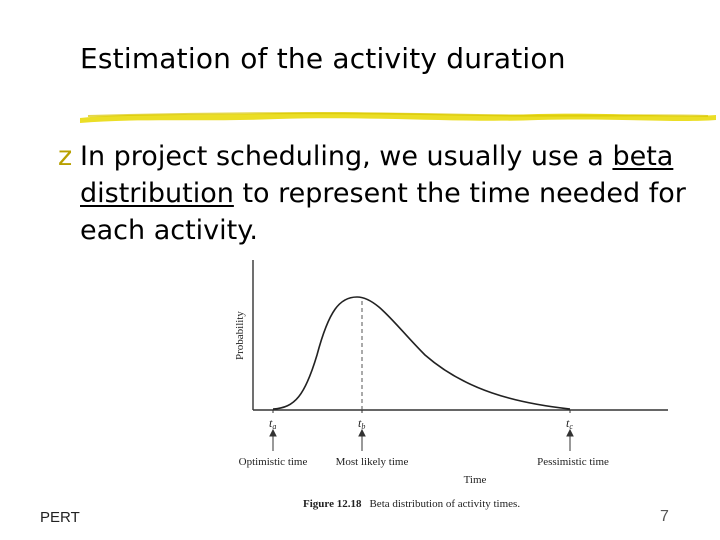 The height and width of the screenshot is (540, 720). What do you see at coordinates (273, 432) in the screenshot?
I see `arrow-a-head` at bounding box center [273, 432].